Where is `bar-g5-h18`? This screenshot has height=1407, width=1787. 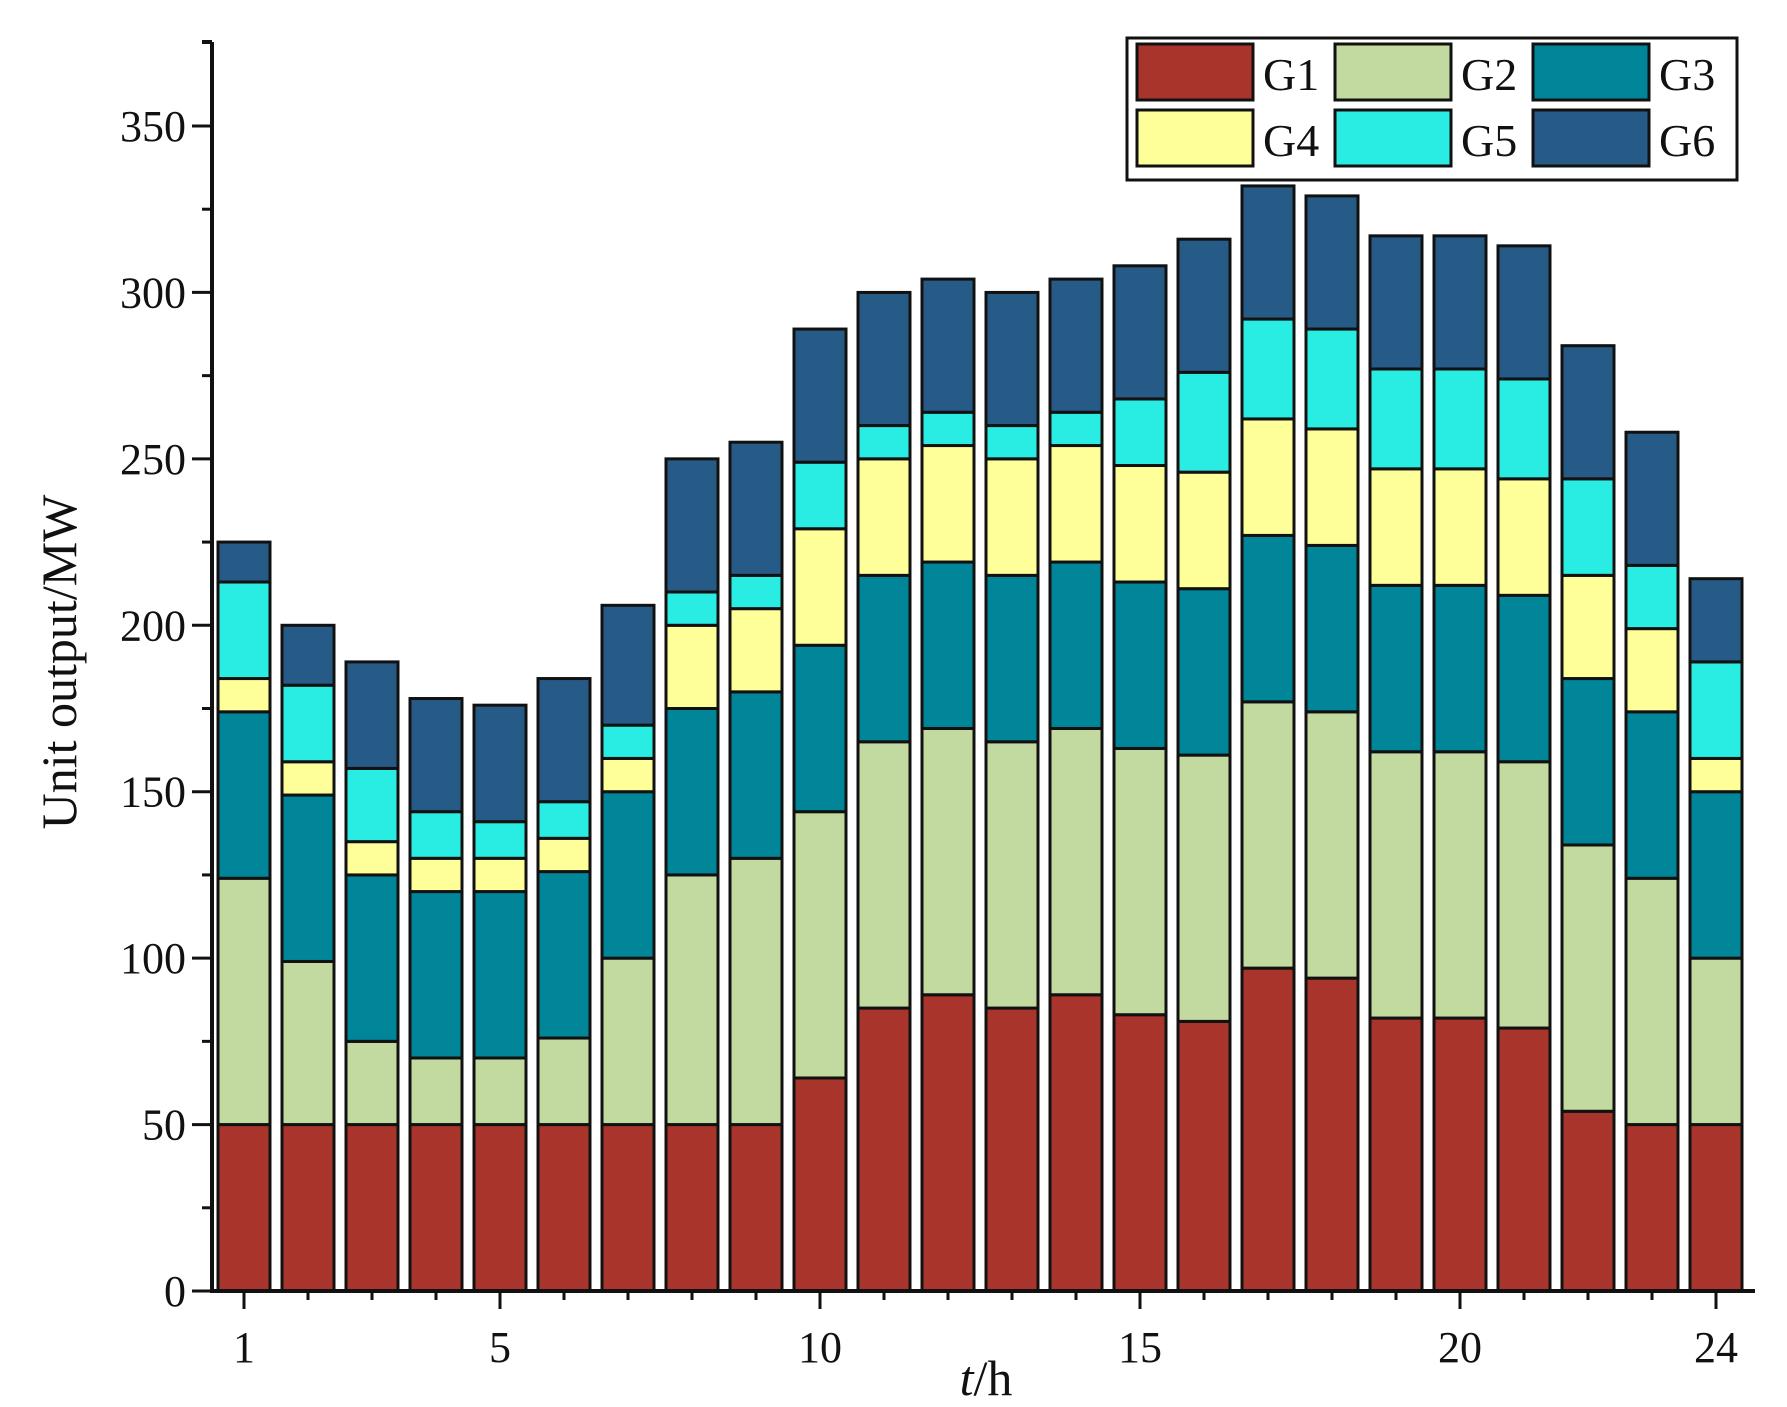 bar-g5-h18 is located at coordinates (1332, 379).